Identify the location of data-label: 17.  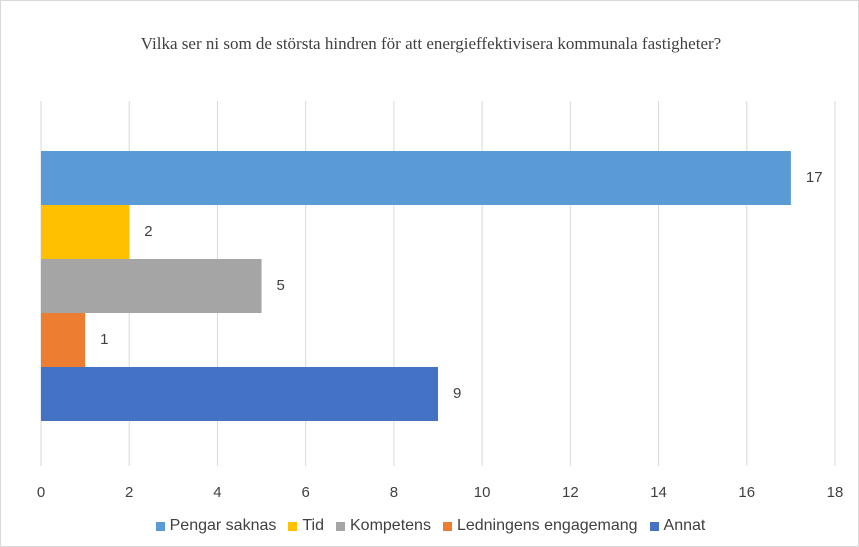
(814, 177).